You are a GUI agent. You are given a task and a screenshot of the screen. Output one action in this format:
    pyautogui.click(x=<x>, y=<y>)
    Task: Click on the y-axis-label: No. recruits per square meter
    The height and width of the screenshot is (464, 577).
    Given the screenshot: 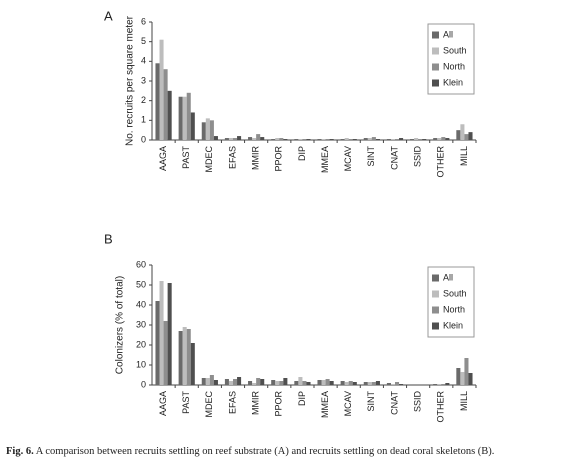 What is the action you would take?
    pyautogui.click(x=130, y=80)
    